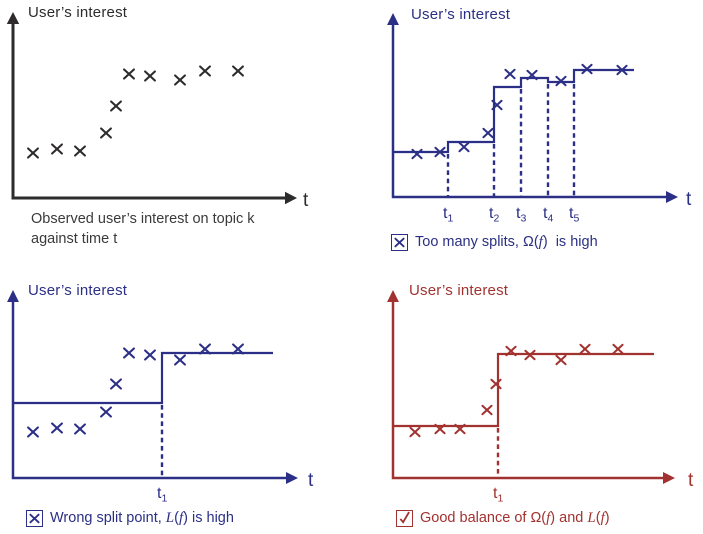 Image resolution: width=703 pixels, height=534 pixels. What do you see at coordinates (506, 242) in the screenshot?
I see `caption-text: Too many splits, Ω(f) is high` at bounding box center [506, 242].